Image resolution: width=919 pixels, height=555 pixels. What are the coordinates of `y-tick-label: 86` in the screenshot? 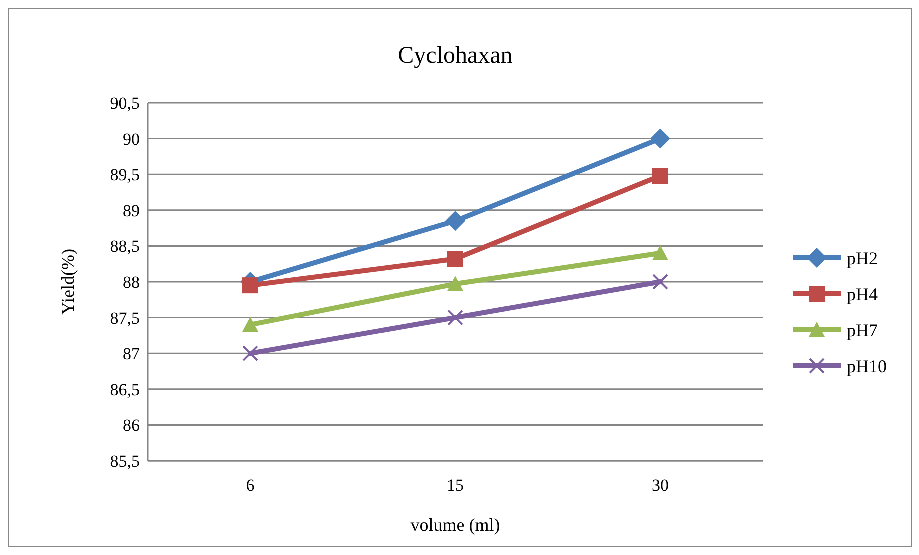 It's located at (131, 426).